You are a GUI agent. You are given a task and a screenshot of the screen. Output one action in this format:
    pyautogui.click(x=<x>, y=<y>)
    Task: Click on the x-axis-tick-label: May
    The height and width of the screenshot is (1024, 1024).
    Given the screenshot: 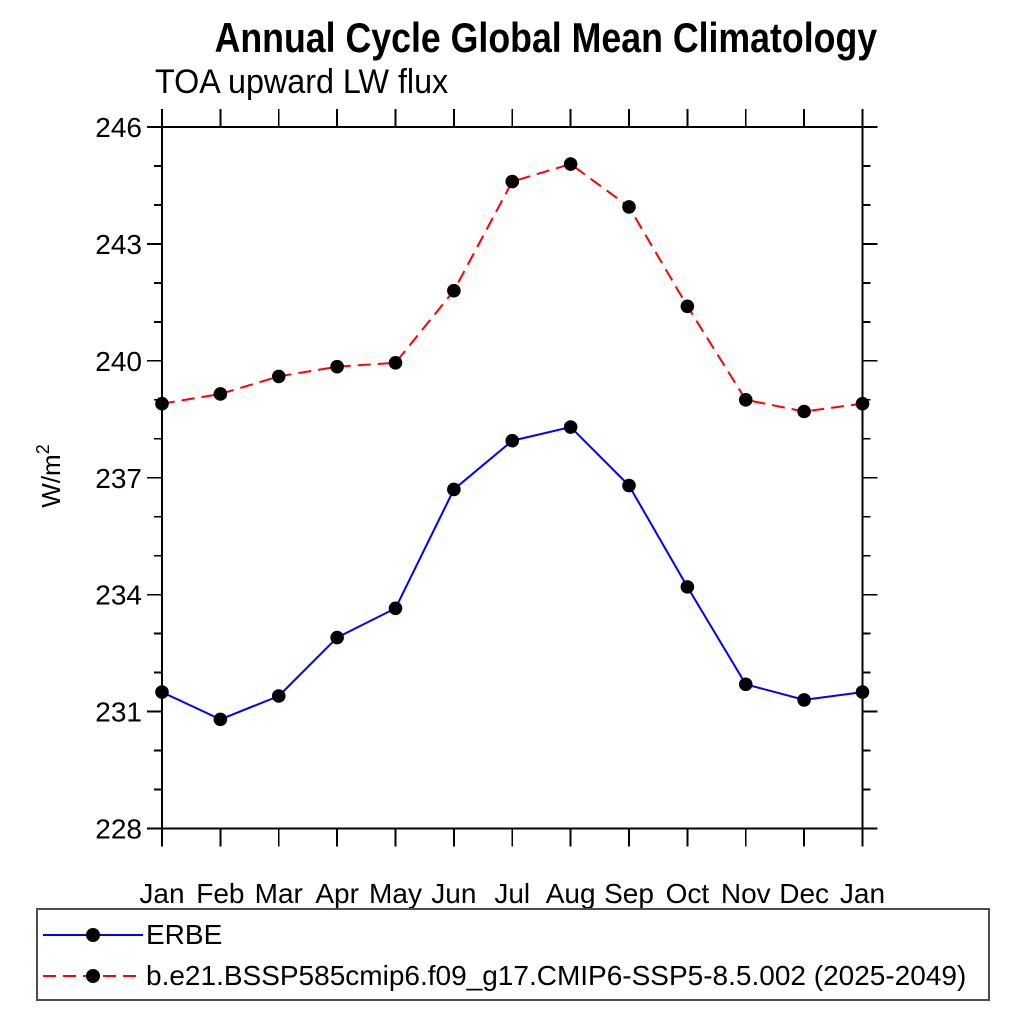 What is the action you would take?
    pyautogui.click(x=395, y=893)
    